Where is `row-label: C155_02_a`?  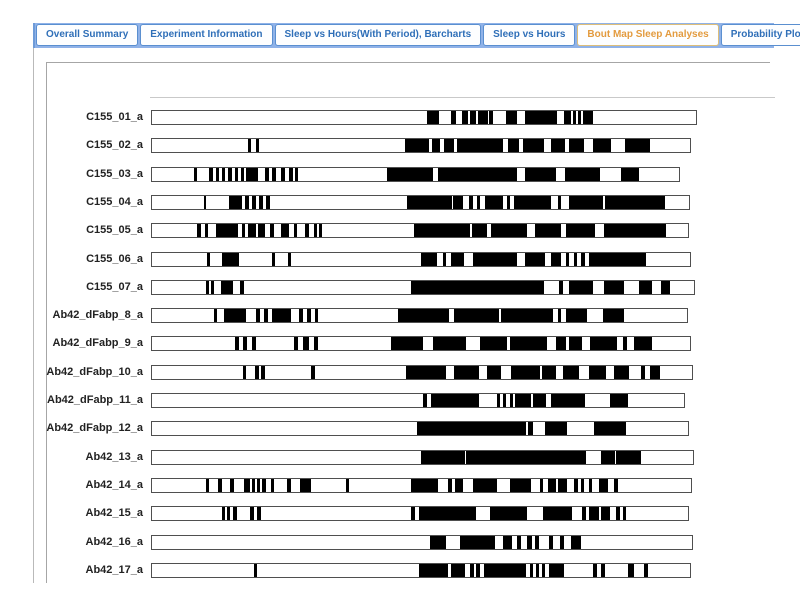 row-label: C155_02_a is located at coordinates (114, 145).